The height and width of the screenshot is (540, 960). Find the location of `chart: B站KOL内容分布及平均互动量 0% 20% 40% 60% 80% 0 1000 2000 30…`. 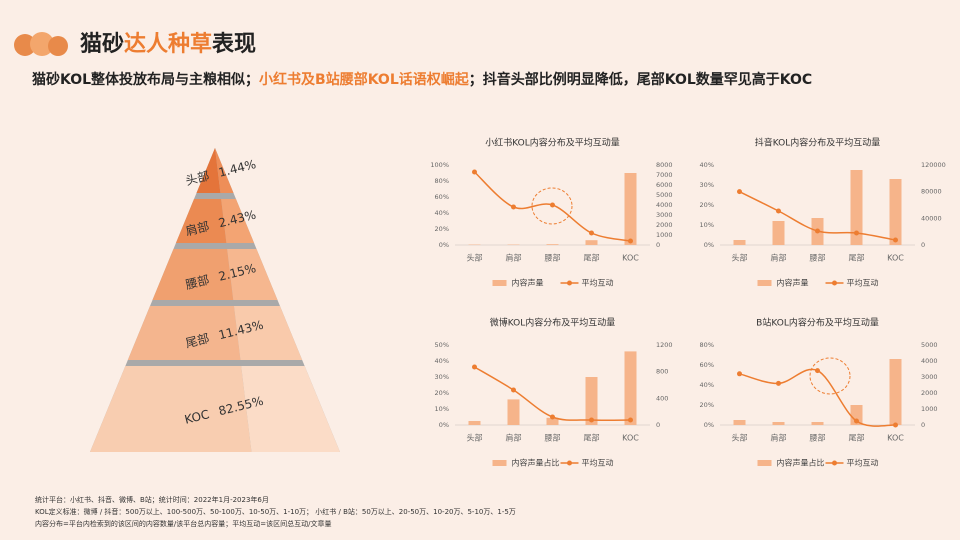

chart: B站KOL内容分布及平均互动量 0% 20% 40% 60% 80% 0 1000 2000 30… is located at coordinates (819, 392).